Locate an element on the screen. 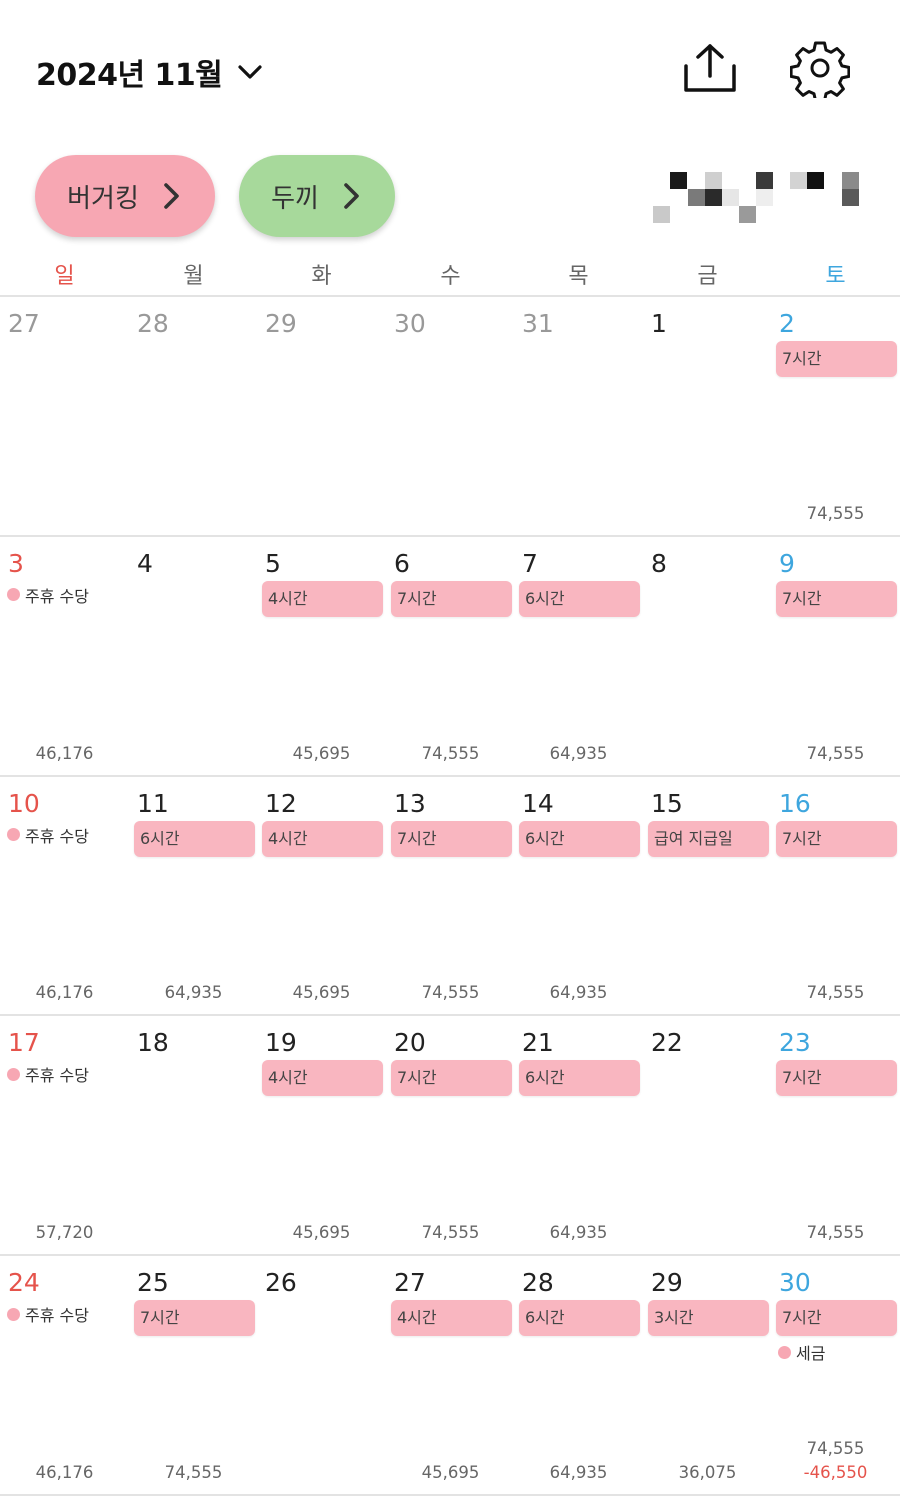  calendar-day-cell: 30 is located at coordinates (450, 416).